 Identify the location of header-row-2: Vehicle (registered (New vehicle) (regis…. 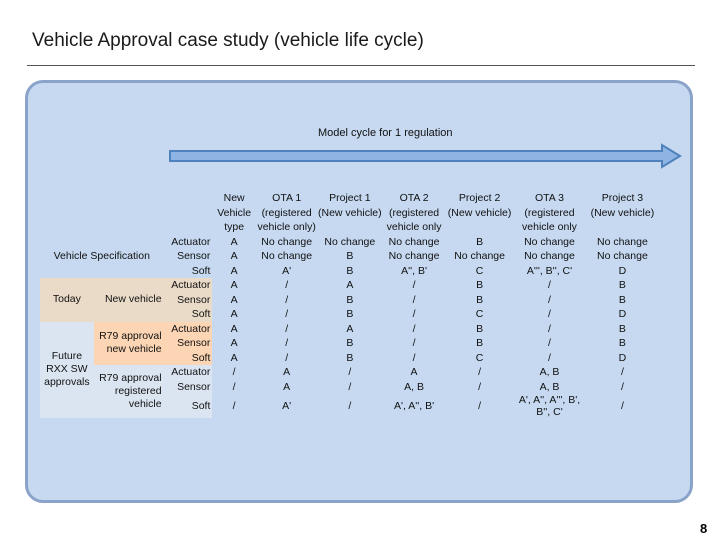
(380, 213).